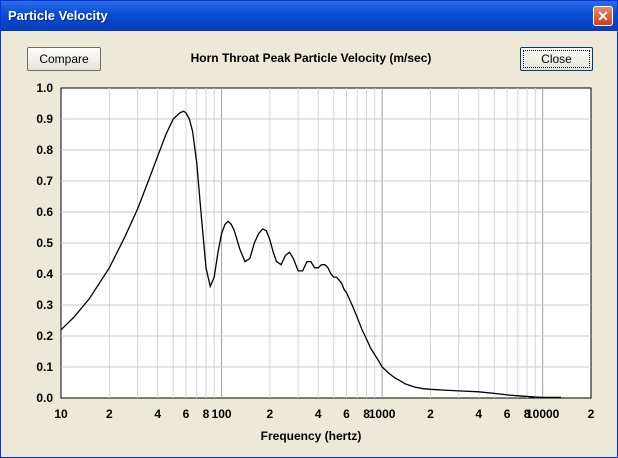  Describe the element at coordinates (222, 414) in the screenshot. I see `x-tick-label: 100` at that location.